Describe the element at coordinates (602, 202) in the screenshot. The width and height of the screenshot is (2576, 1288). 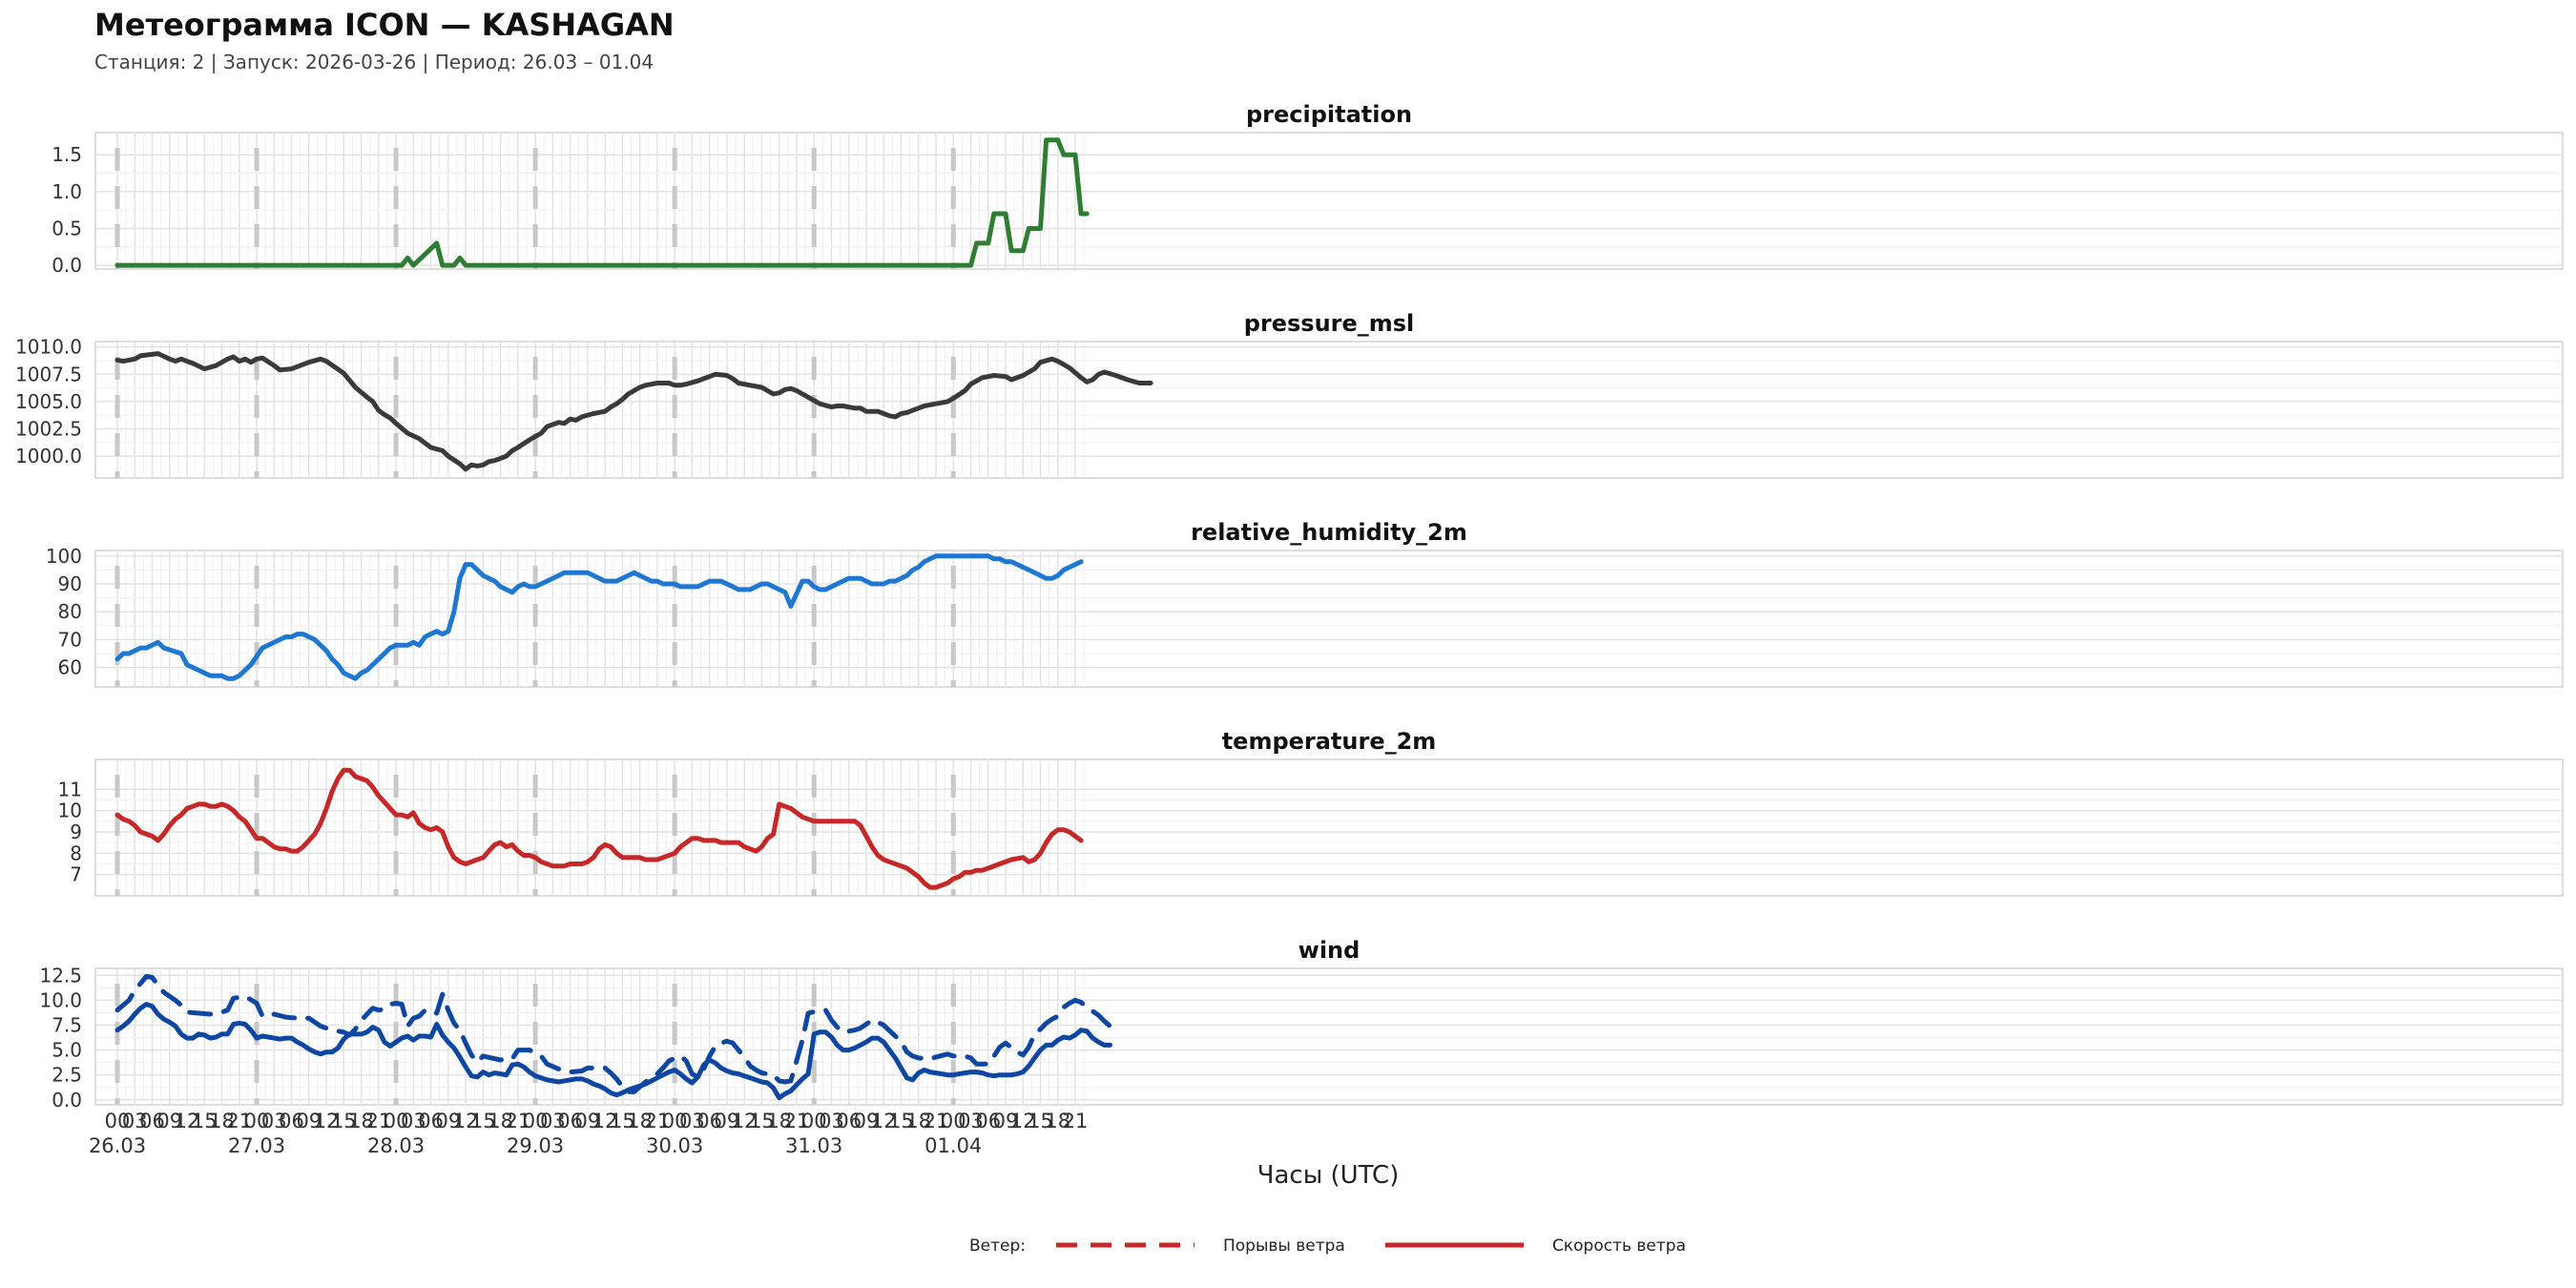
I see `series-line-precipitation` at that location.